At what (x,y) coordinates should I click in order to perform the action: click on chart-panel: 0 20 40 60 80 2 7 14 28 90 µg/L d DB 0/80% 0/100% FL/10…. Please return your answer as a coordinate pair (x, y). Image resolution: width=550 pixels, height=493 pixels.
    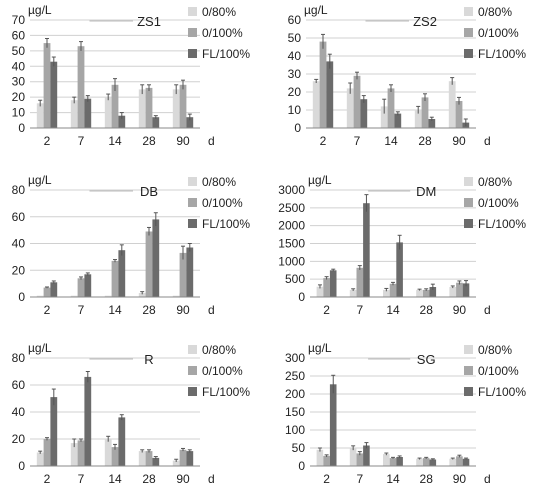
    Looking at the image, I should click on (131, 245).